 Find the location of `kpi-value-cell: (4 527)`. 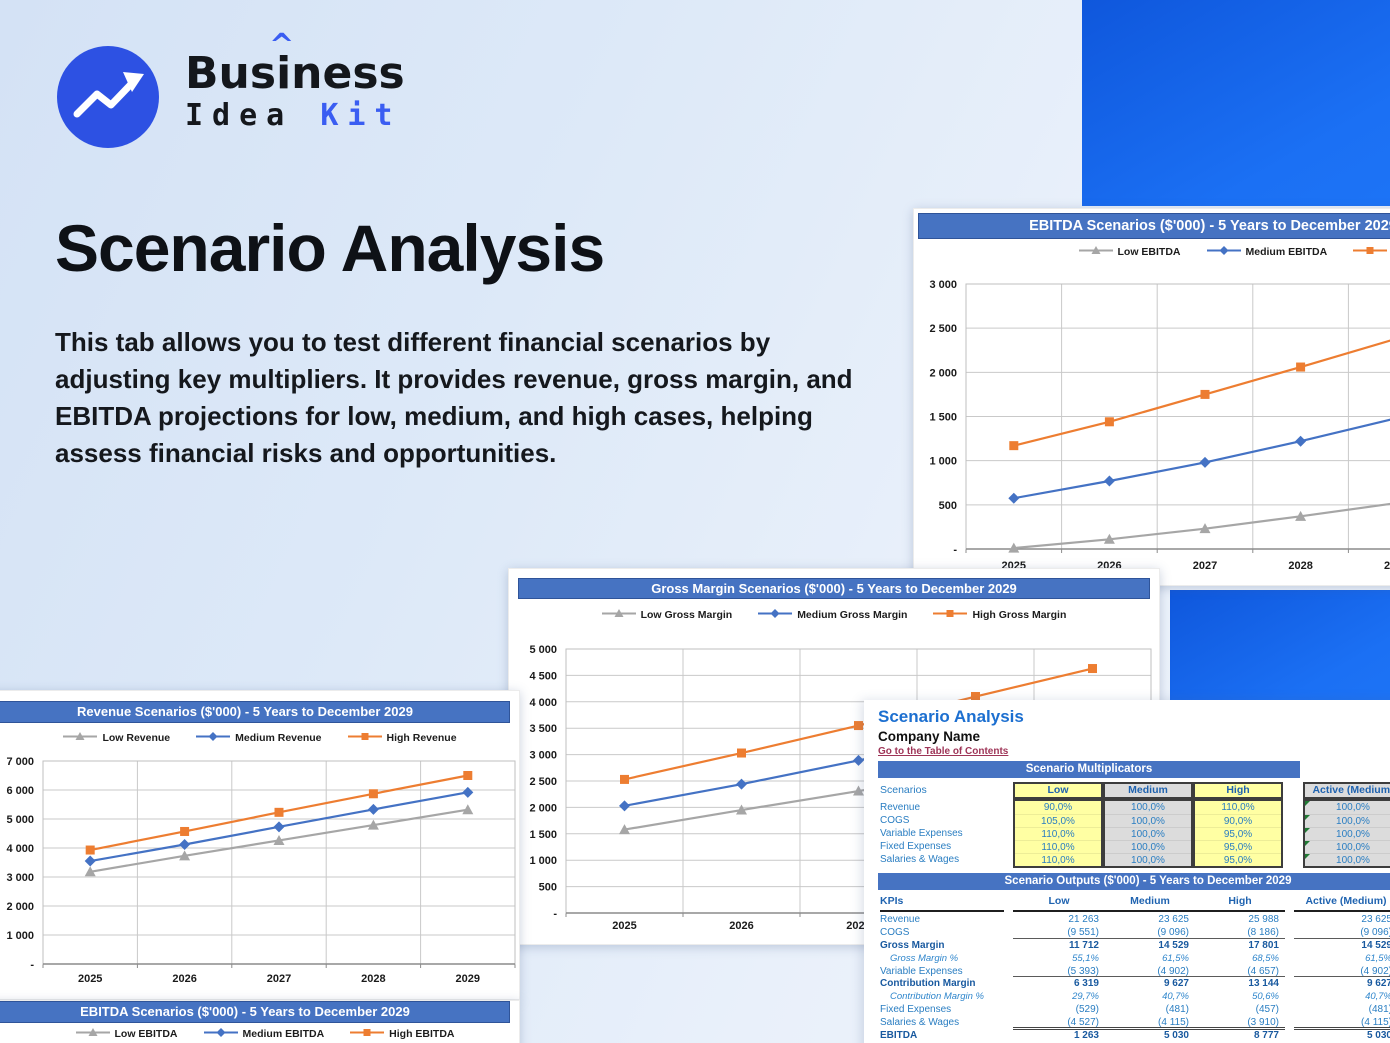

kpi-value-cell: (4 527) is located at coordinates (1083, 1023).